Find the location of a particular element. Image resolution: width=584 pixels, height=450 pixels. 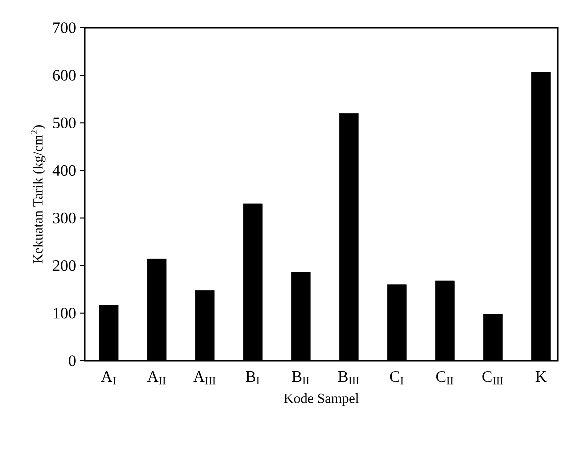

x-tick-label: A$_{II}$ is located at coordinates (156, 378).